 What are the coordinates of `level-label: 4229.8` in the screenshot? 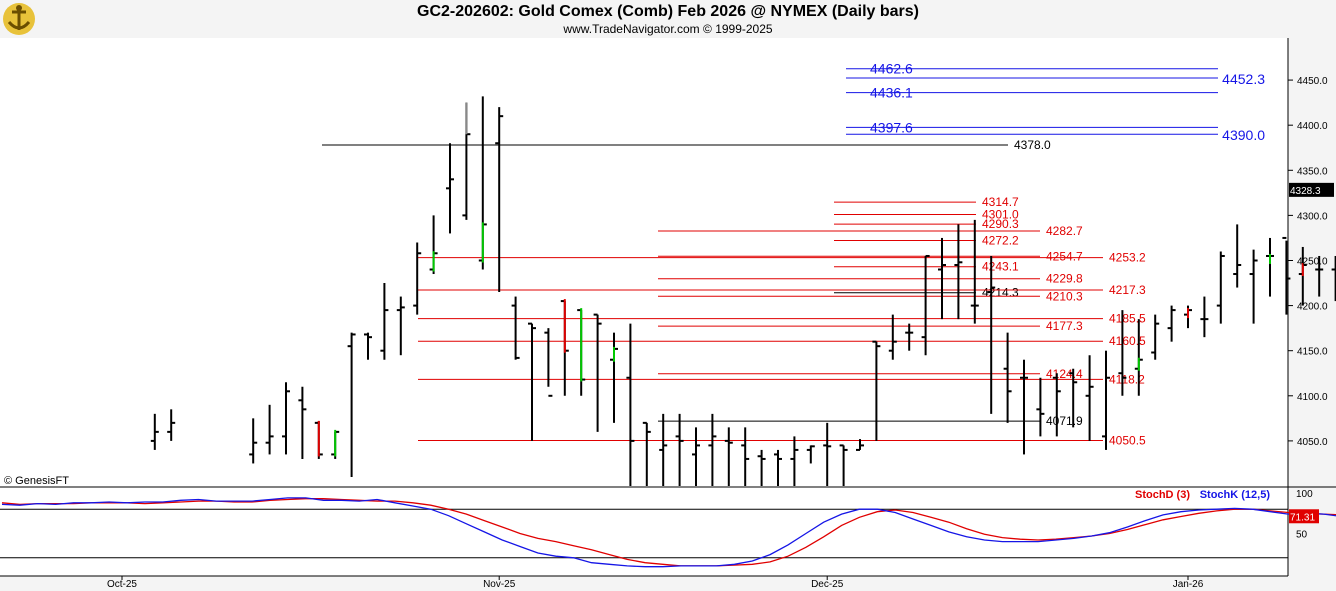 It's located at (1064, 279).